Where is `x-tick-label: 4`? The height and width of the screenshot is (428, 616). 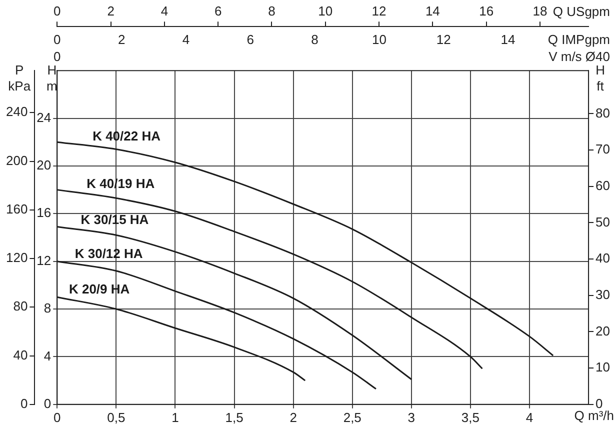 x-tick-label: 4 is located at coordinates (530, 417).